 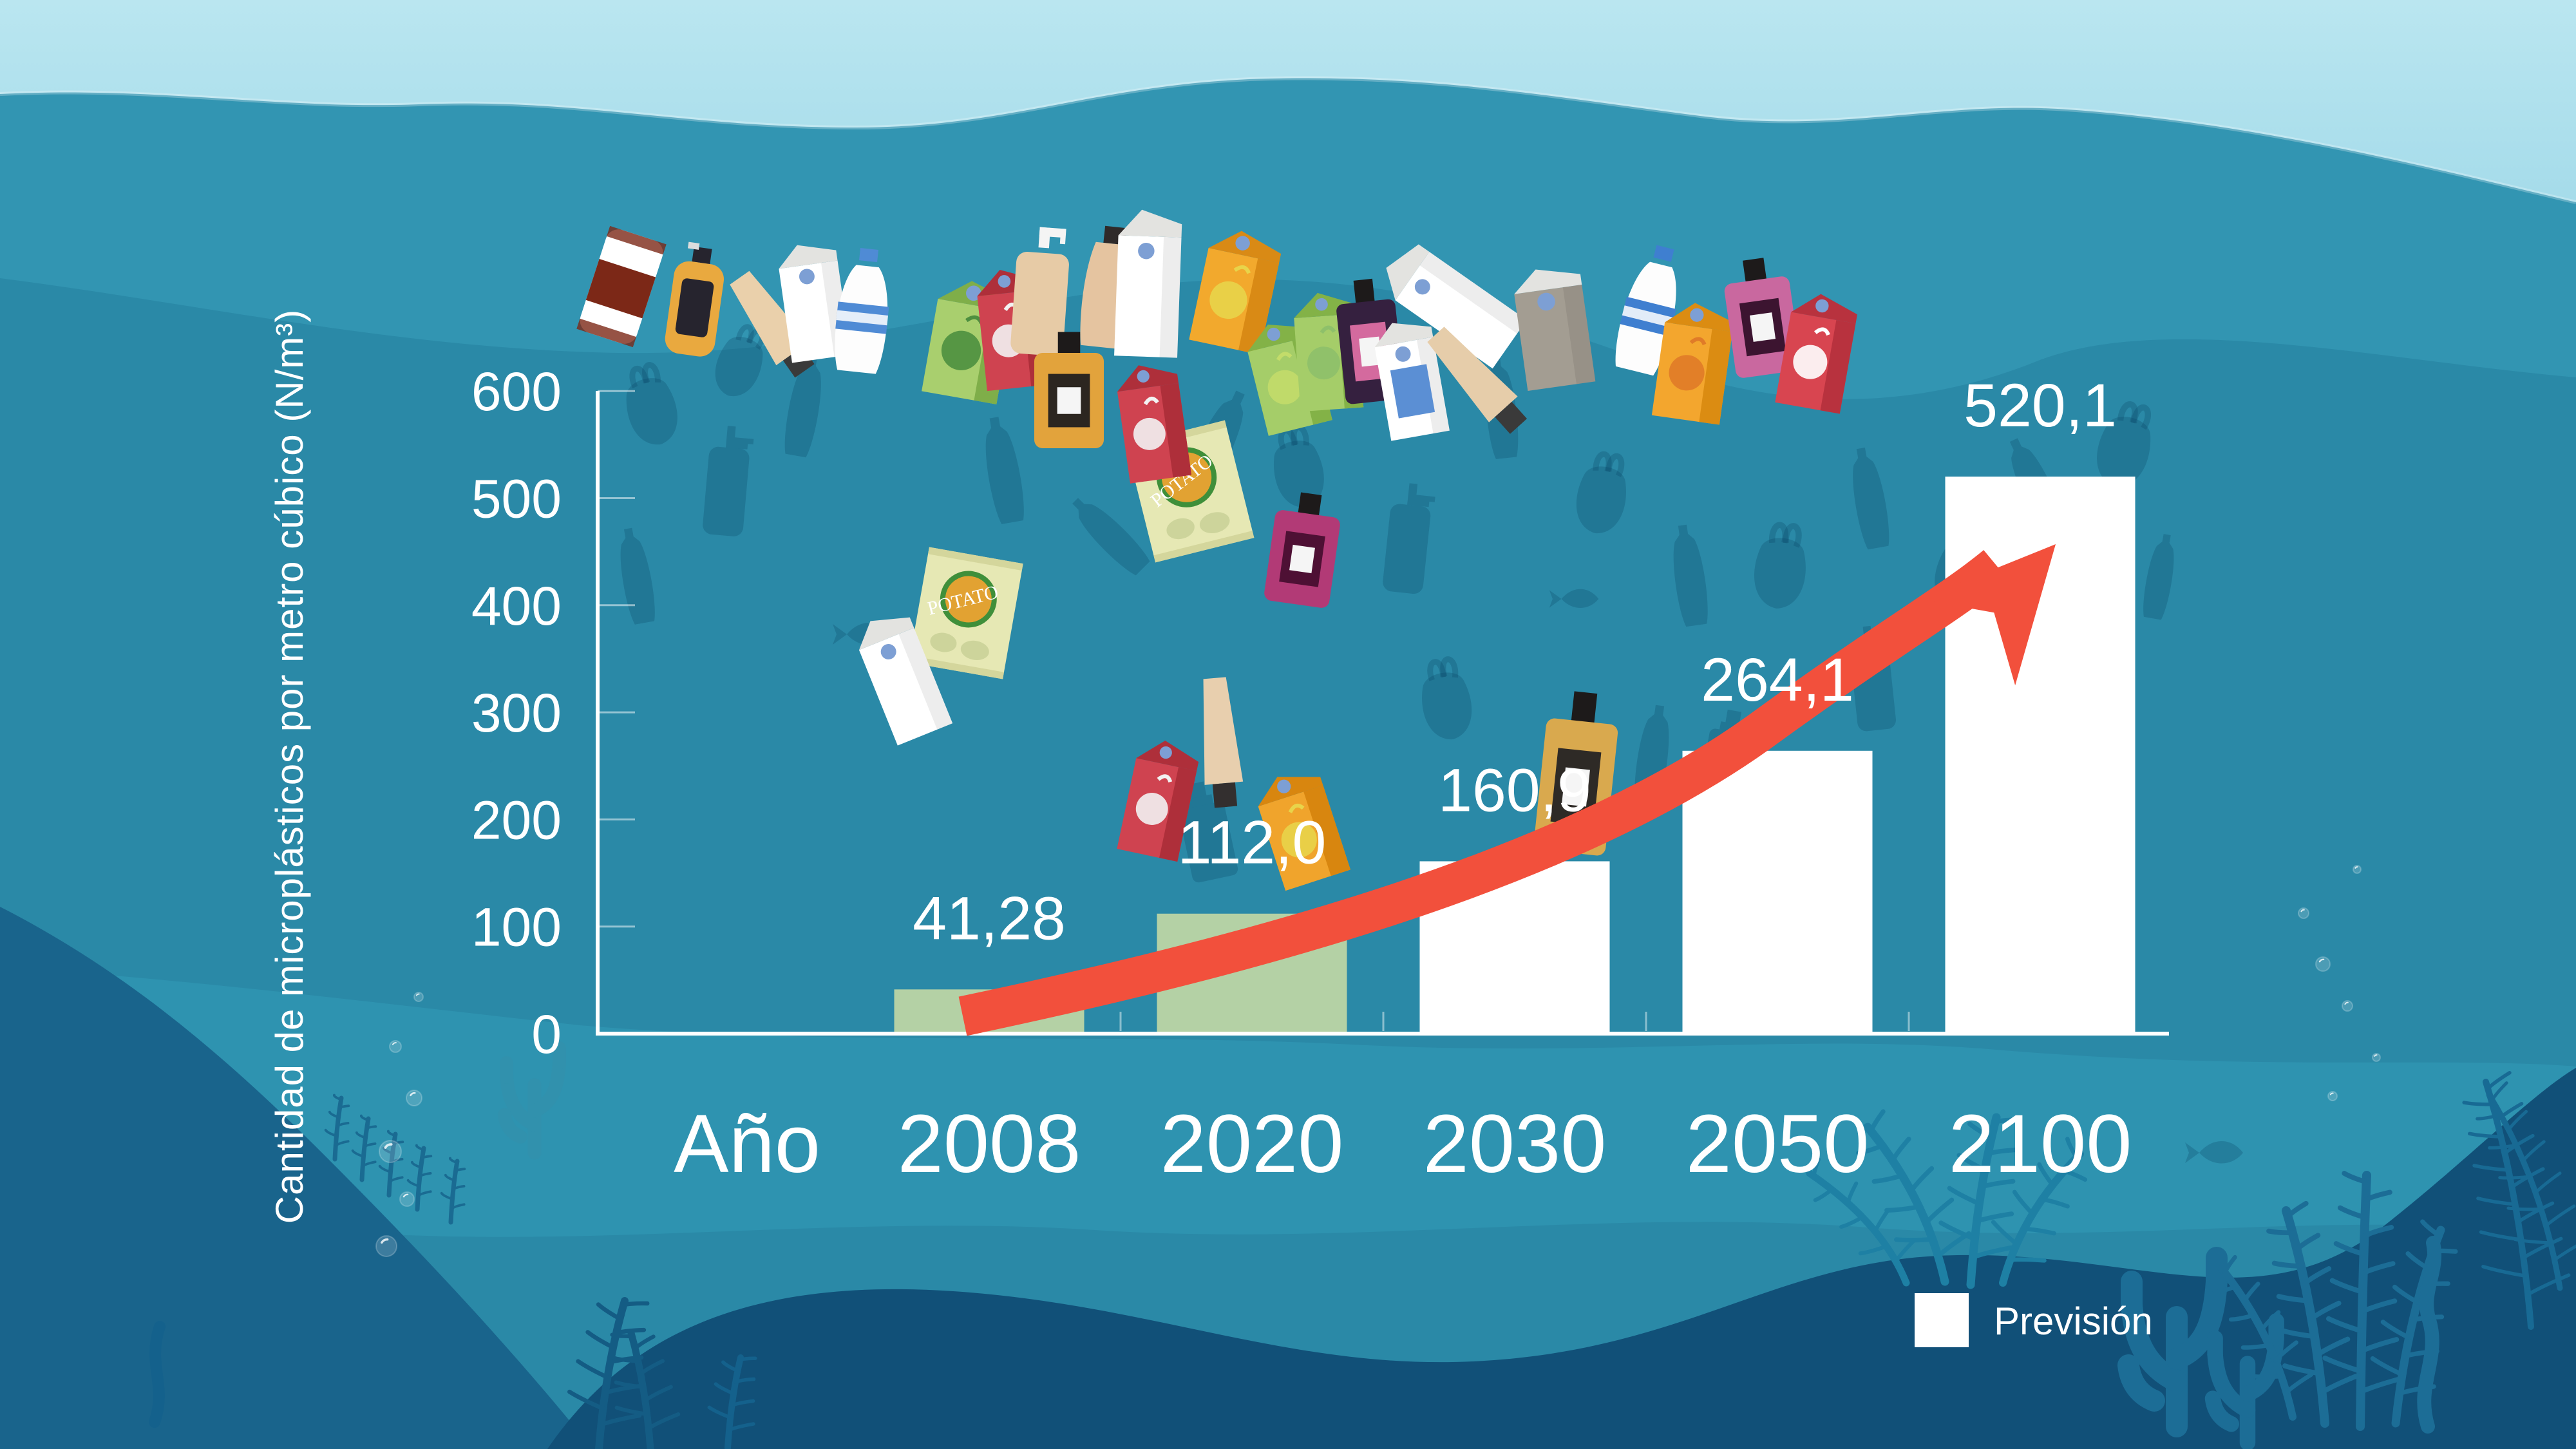 I want to click on legend-label: Previsión, so click(x=2073, y=1321).